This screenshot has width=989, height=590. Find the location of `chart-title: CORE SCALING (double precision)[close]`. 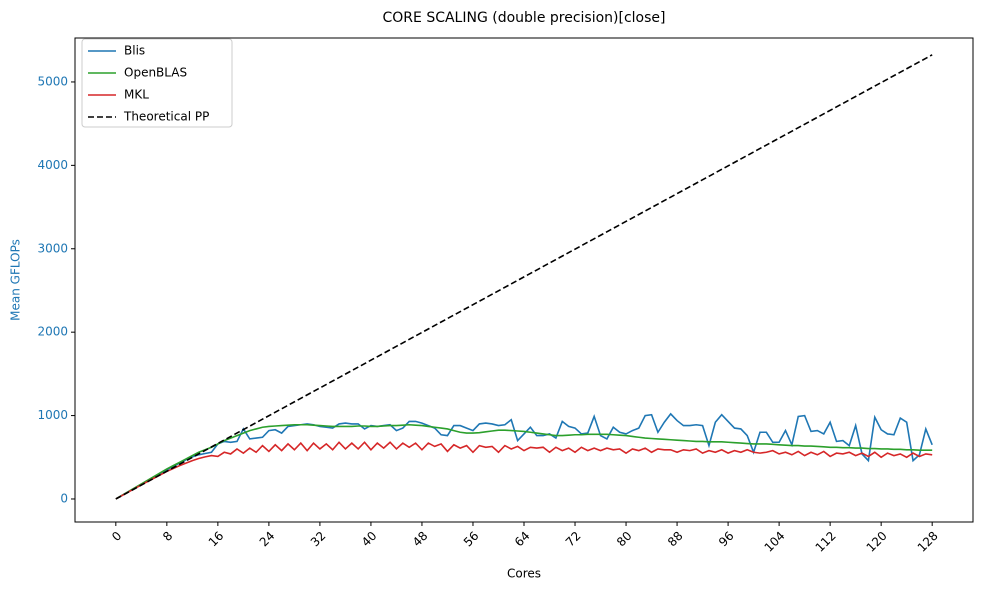

chart-title: CORE SCALING (double precision)[close] is located at coordinates (524, 18).